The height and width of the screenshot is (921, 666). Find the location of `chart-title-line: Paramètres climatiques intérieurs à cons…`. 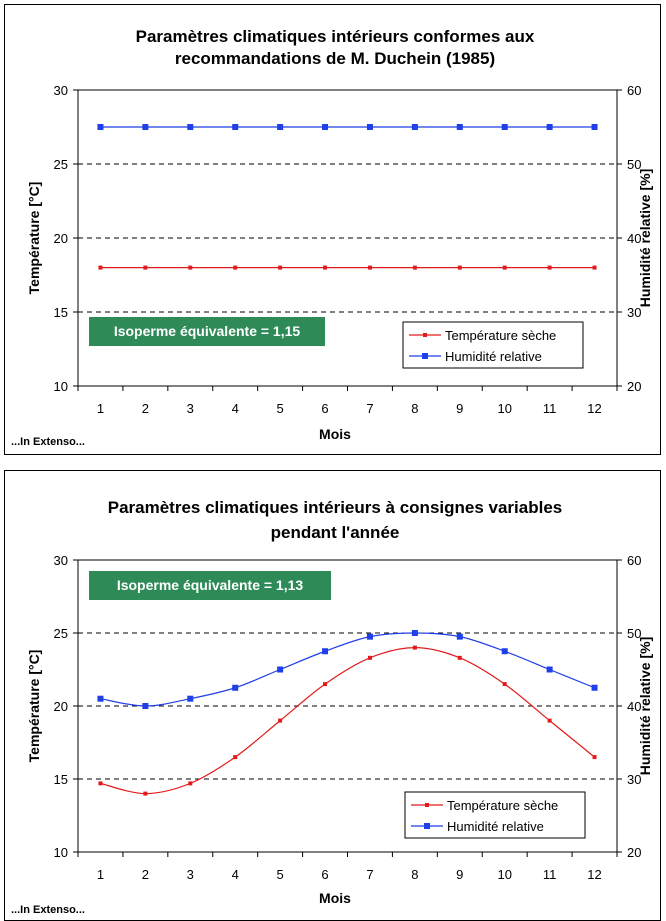

chart-title-line: Paramètres climatiques intérieurs à cons… is located at coordinates (335, 507).